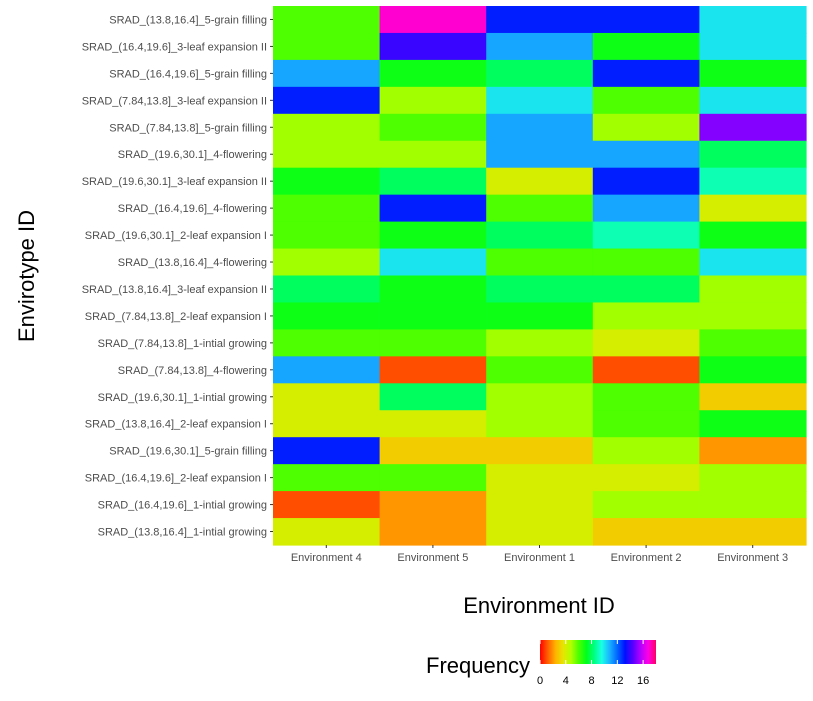  What do you see at coordinates (188, 74) in the screenshot?
I see `y-tick-label: SRAD_(16.4,19.6]_5-grain filling` at bounding box center [188, 74].